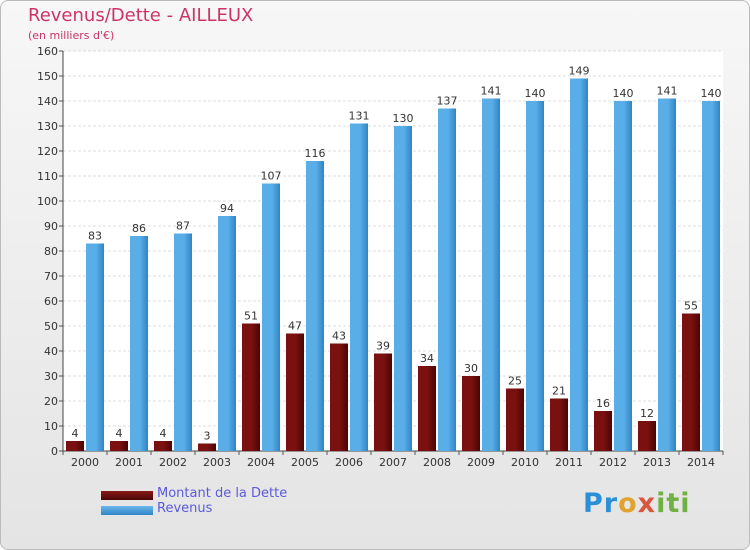  Describe the element at coordinates (427, 358) in the screenshot. I see `data-label-dette: 34` at that location.